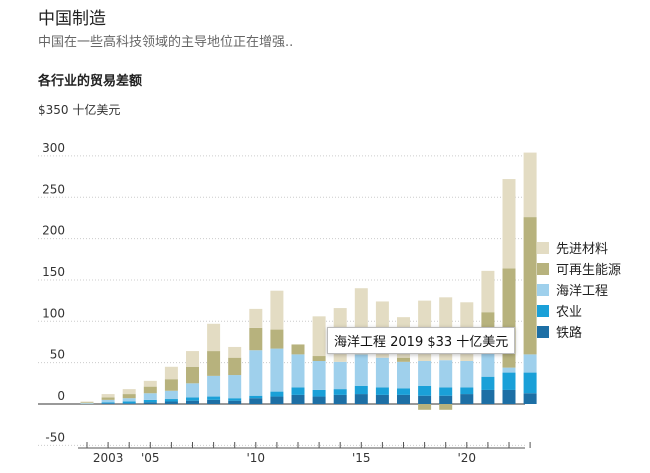  I want to click on y-tick-label: 150, so click(53, 272).